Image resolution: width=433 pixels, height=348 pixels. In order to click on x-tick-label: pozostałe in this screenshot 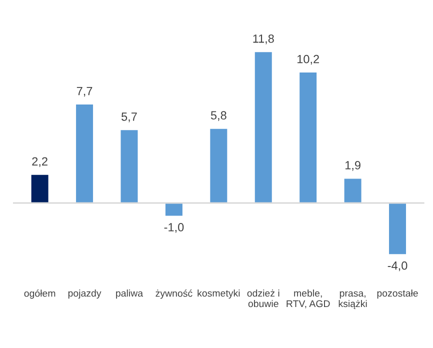, I will do `click(397, 294)`.